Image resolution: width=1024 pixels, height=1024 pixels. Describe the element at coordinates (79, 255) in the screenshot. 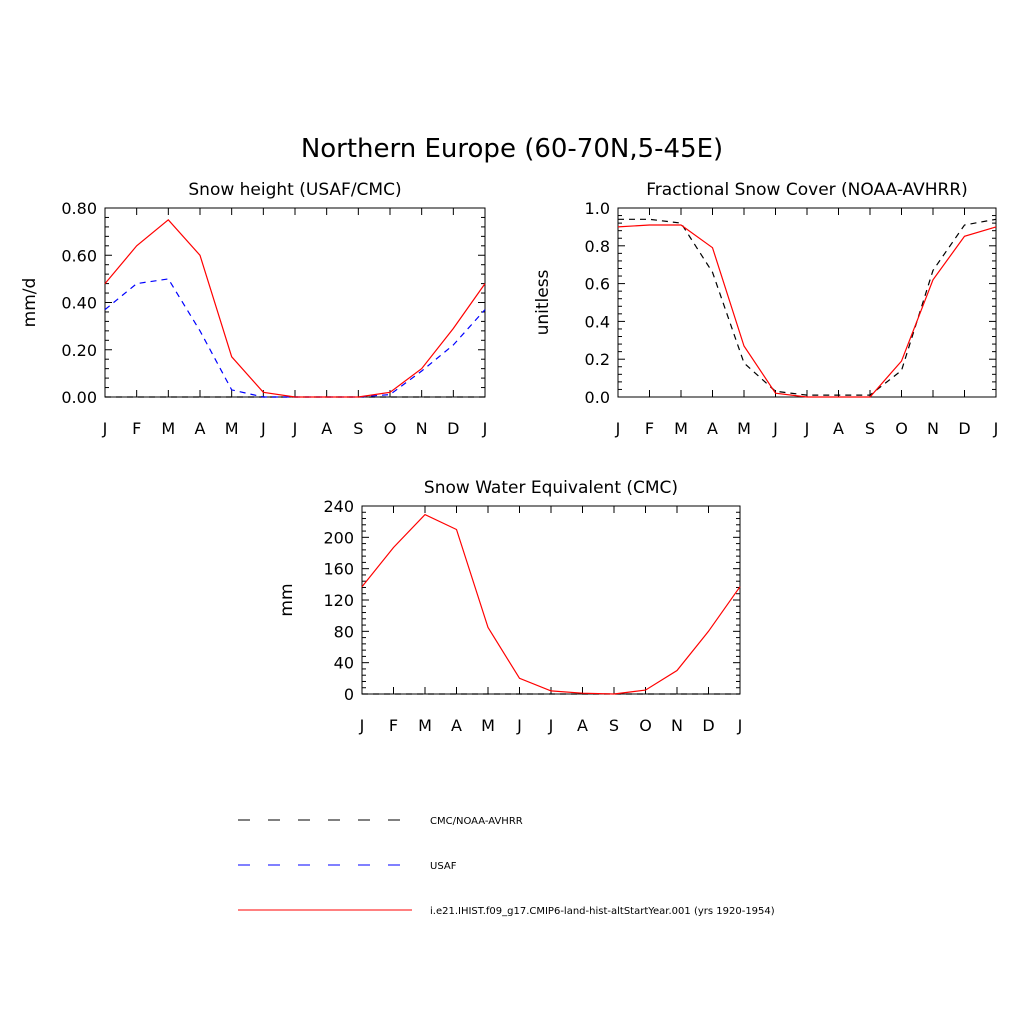

I see `y-tick-label: 0.60` at that location.